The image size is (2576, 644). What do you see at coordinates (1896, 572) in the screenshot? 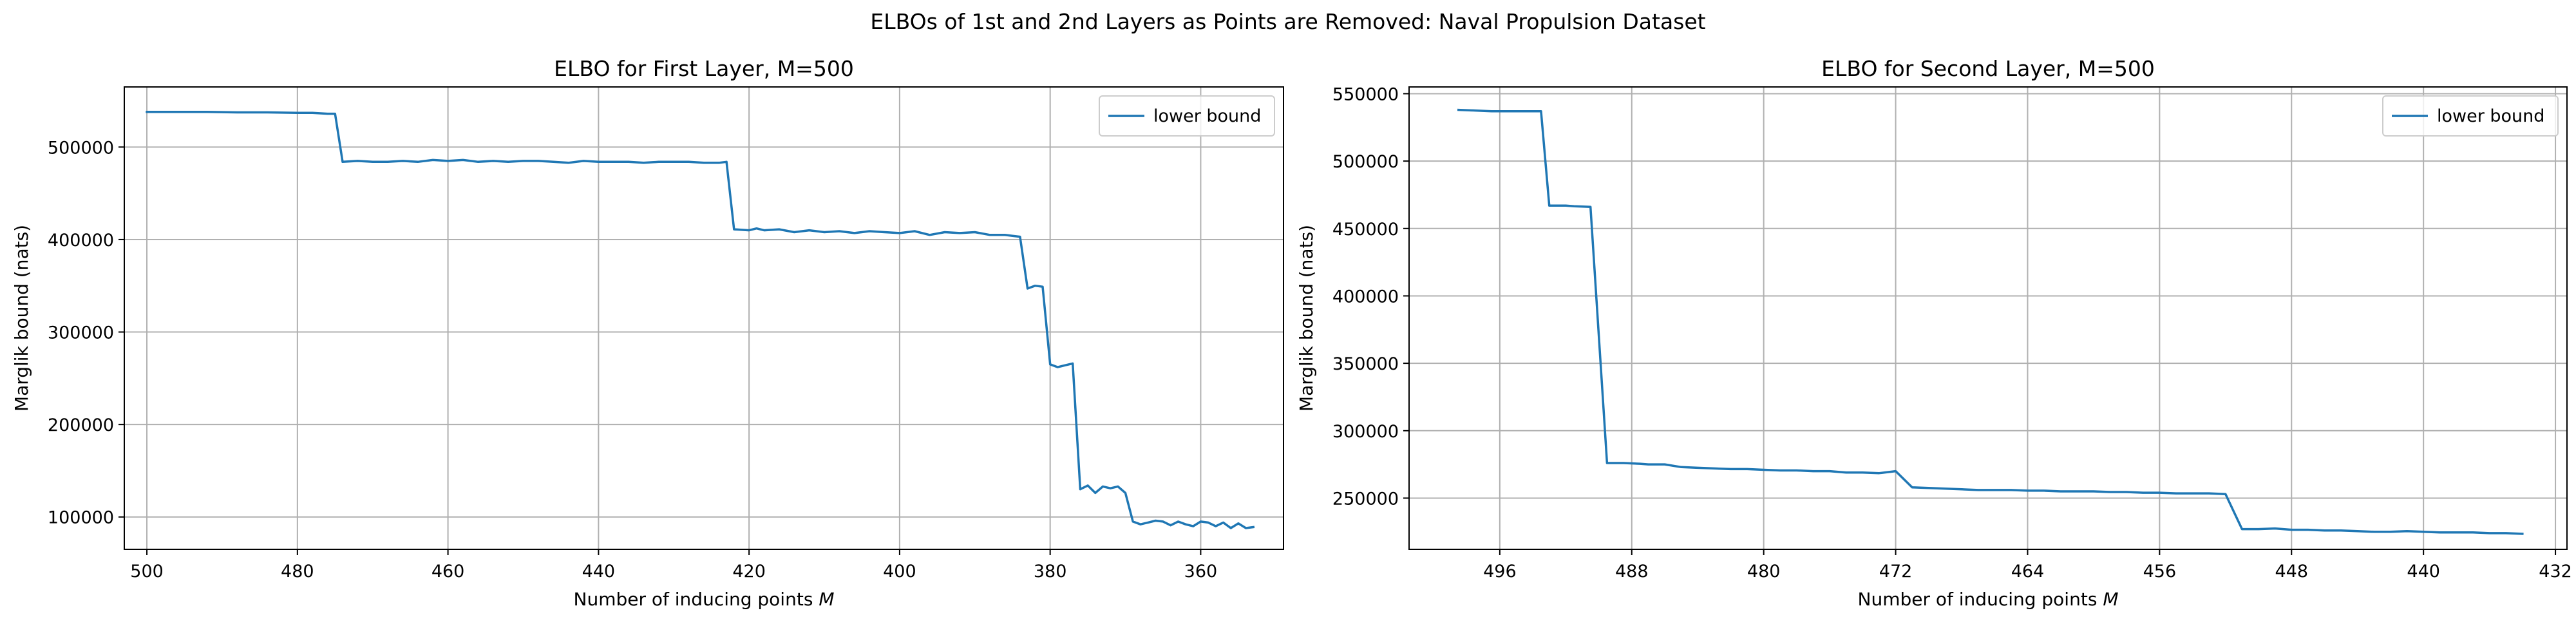
I see `x-tick-label: 472` at bounding box center [1896, 572].